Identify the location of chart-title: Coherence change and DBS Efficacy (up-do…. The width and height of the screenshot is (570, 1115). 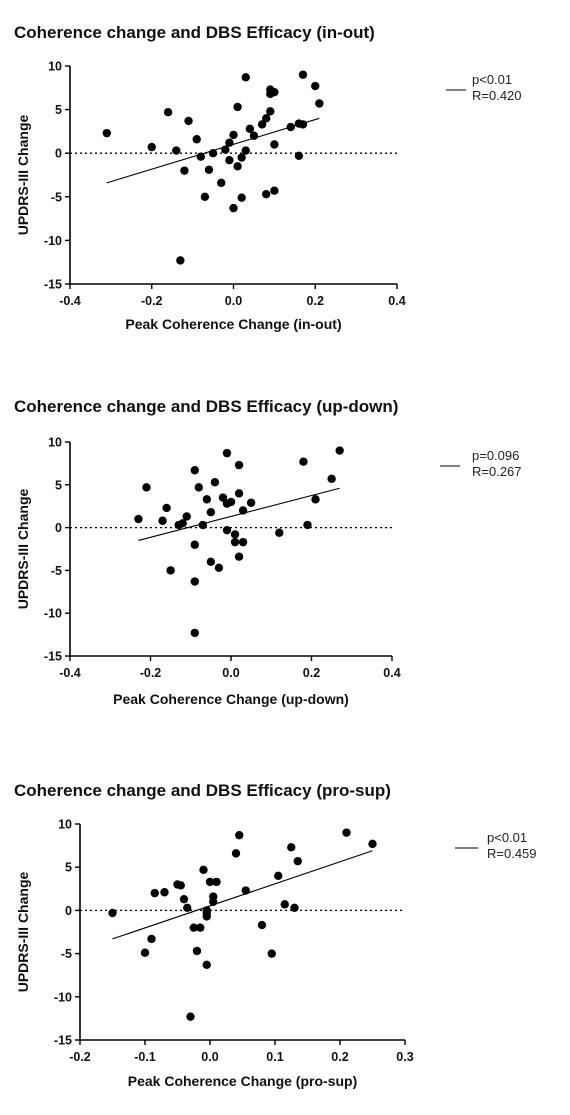
(206, 406).